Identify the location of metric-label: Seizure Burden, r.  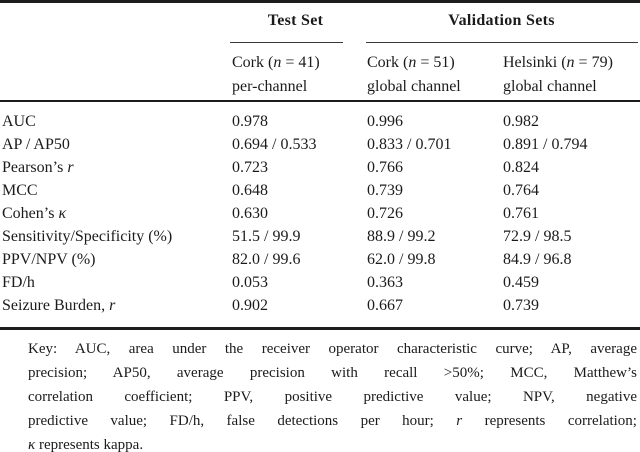
(59, 306).